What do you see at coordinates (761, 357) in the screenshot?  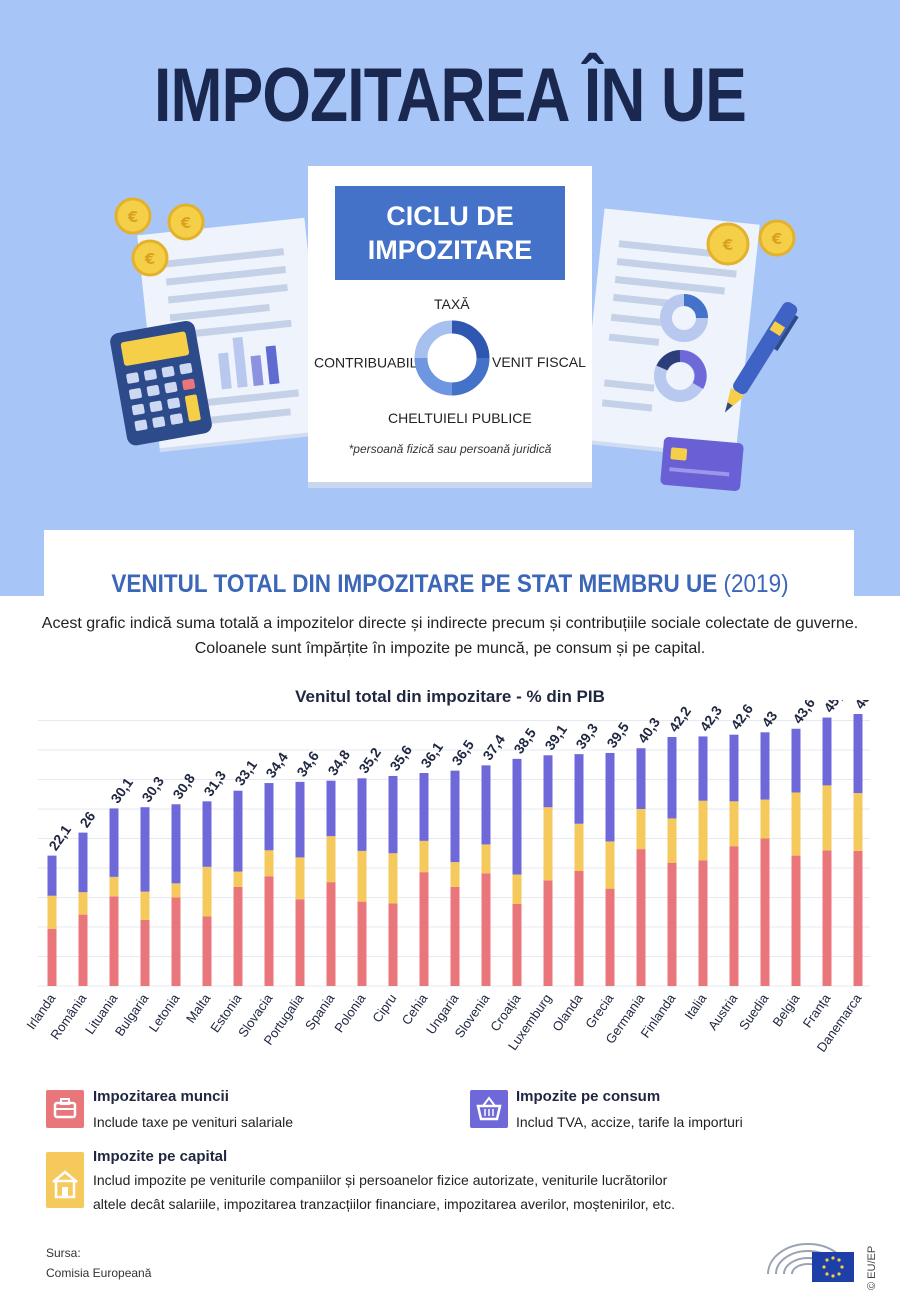 I see `pen-illustration` at bounding box center [761, 357].